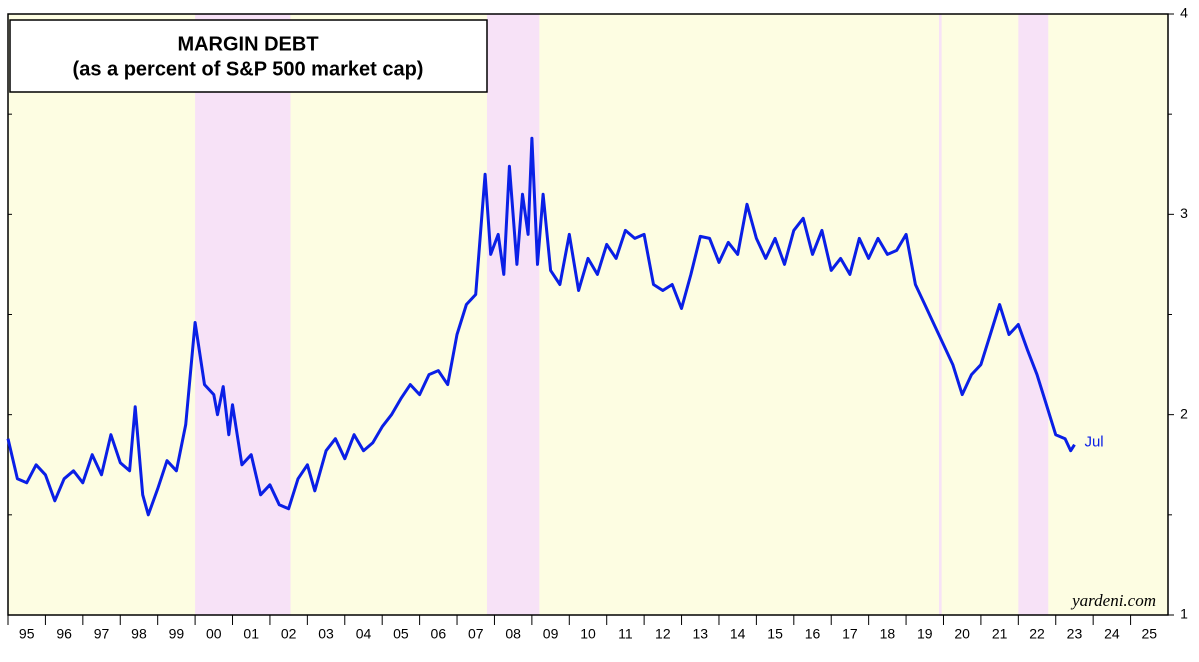  Describe the element at coordinates (1112, 634) in the screenshot. I see `x-tick-label: 24` at that location.